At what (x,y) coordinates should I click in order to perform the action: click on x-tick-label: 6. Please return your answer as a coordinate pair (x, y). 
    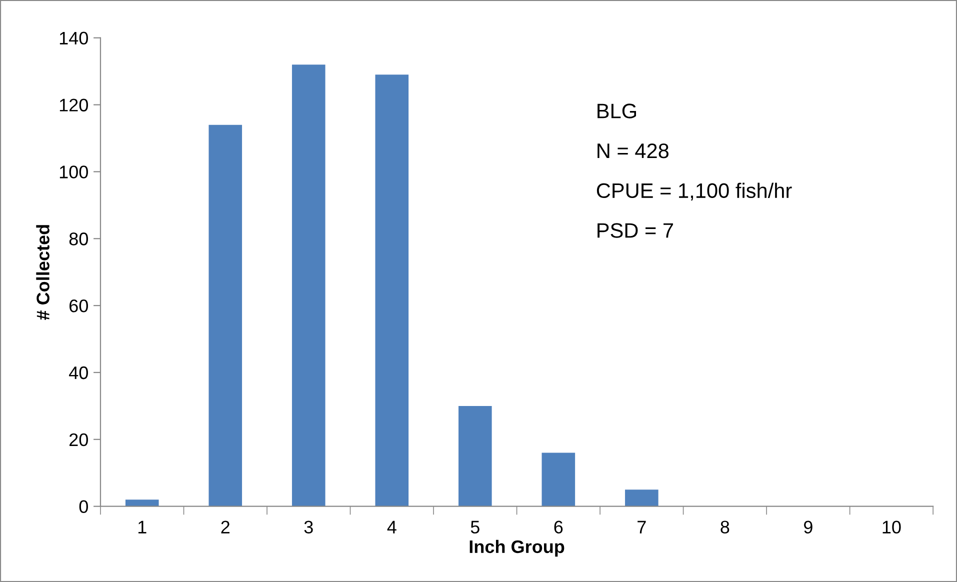
    Looking at the image, I should click on (558, 527).